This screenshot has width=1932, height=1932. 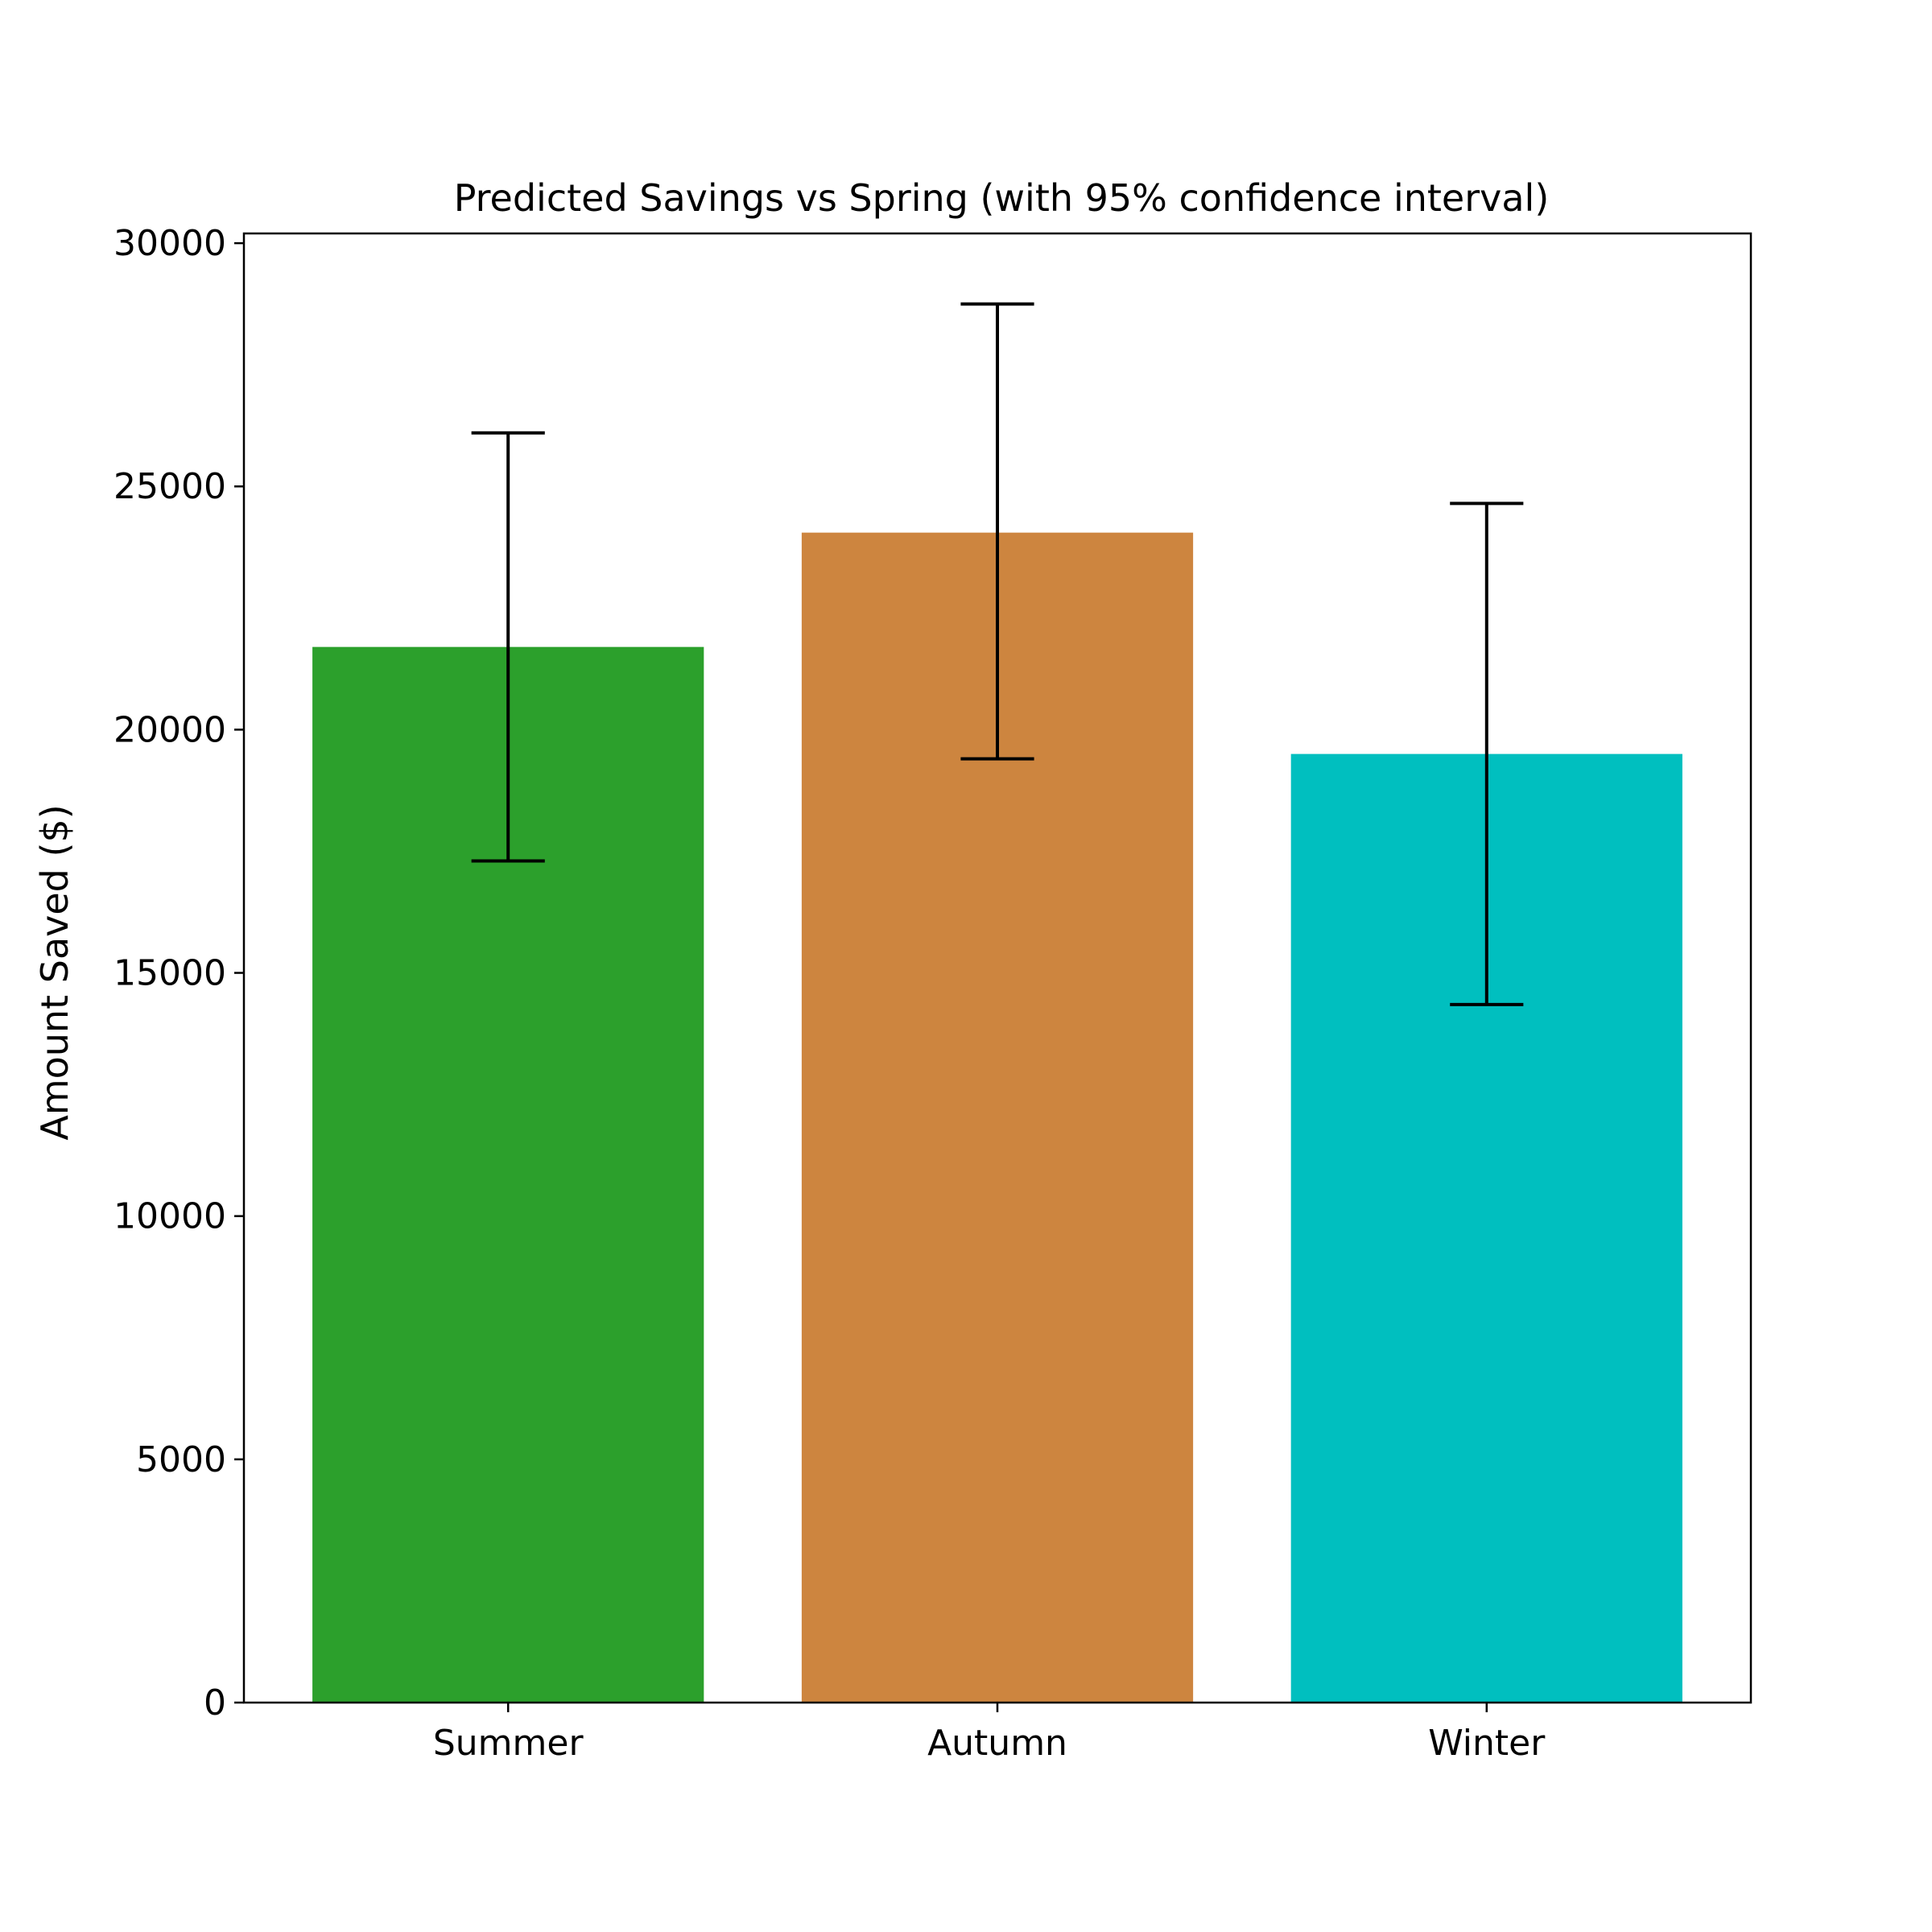 What do you see at coordinates (215, 1703) in the screenshot?
I see `y-tick-label: 0` at bounding box center [215, 1703].